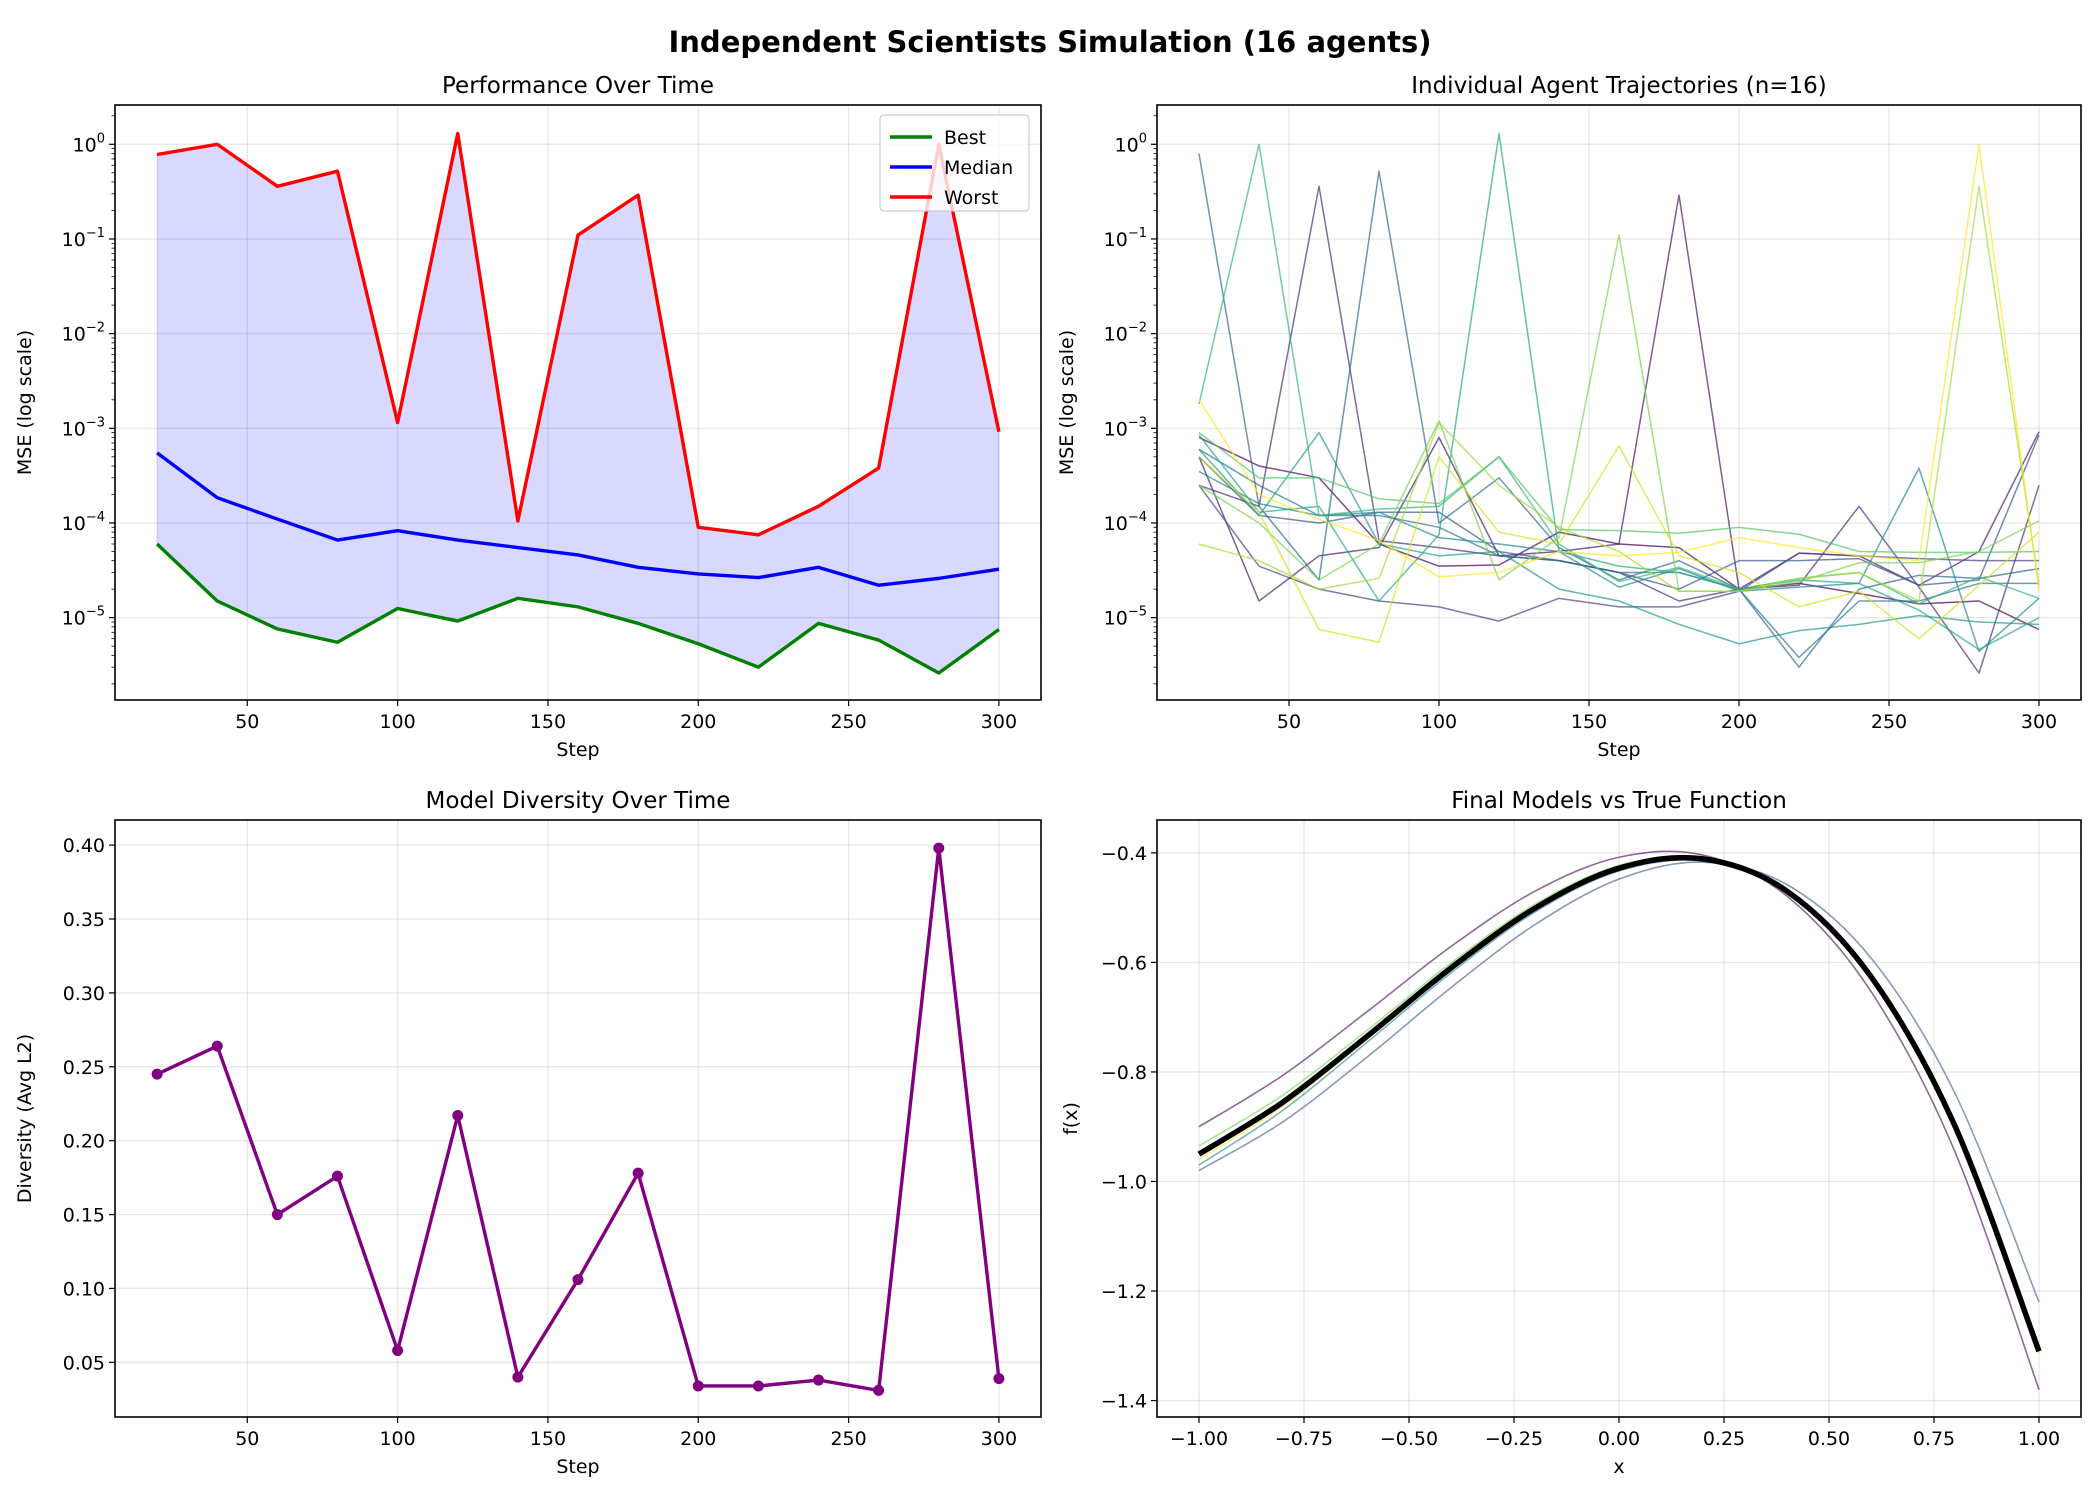 Image resolution: width=2100 pixels, height=1500 pixels. I want to click on x-tick-label: −0.25, so click(1514, 1439).